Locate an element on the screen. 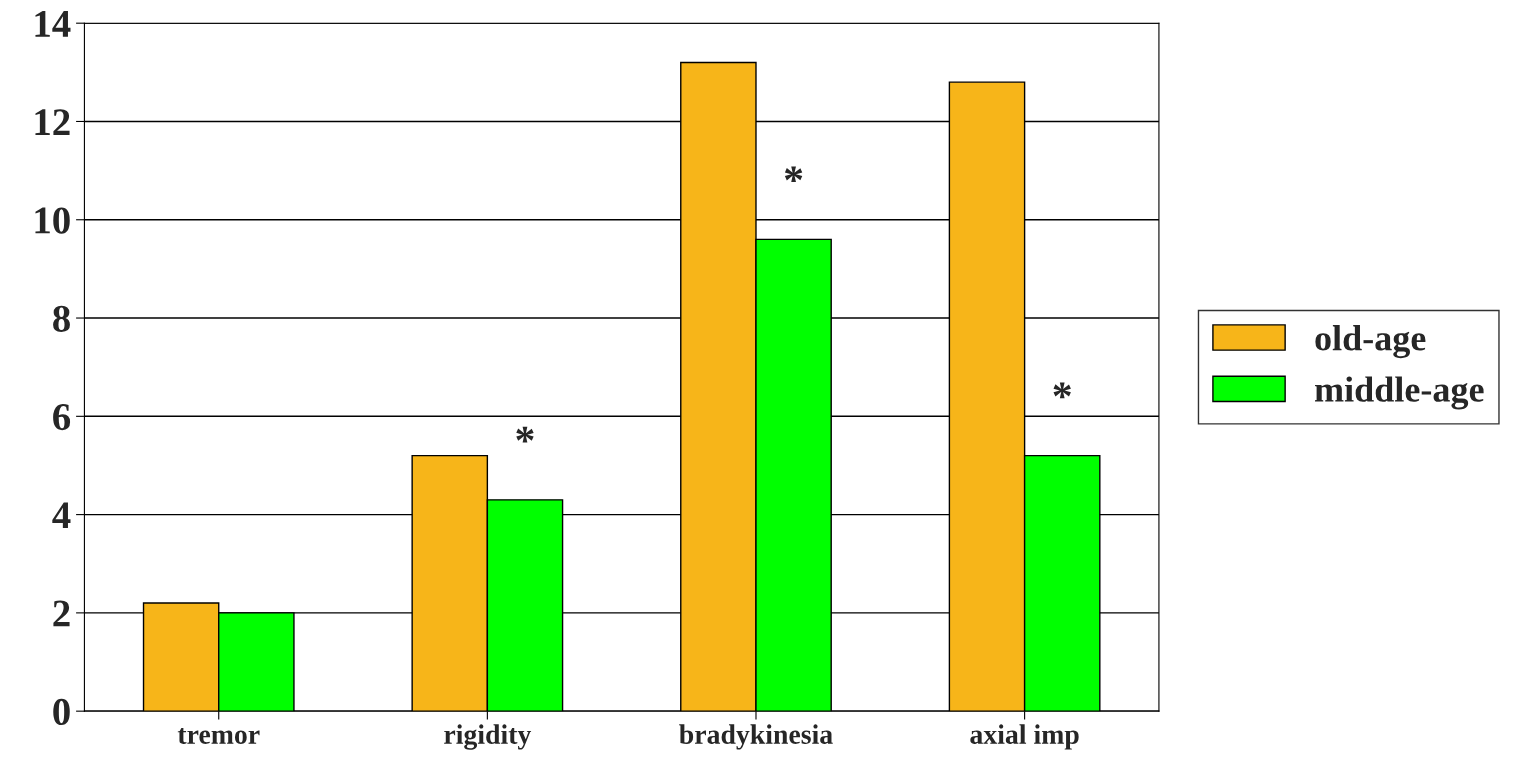  y-tick-label: 4 is located at coordinates (61, 515).